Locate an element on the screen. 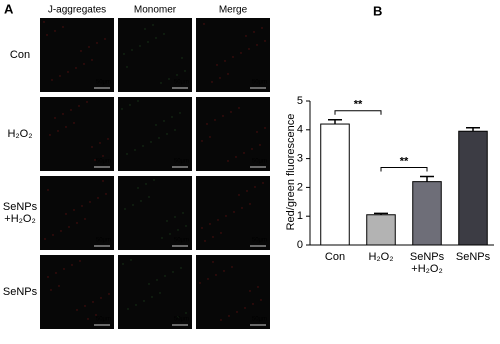 The image size is (500, 344). row-label: SeNPs is located at coordinates (20, 292).